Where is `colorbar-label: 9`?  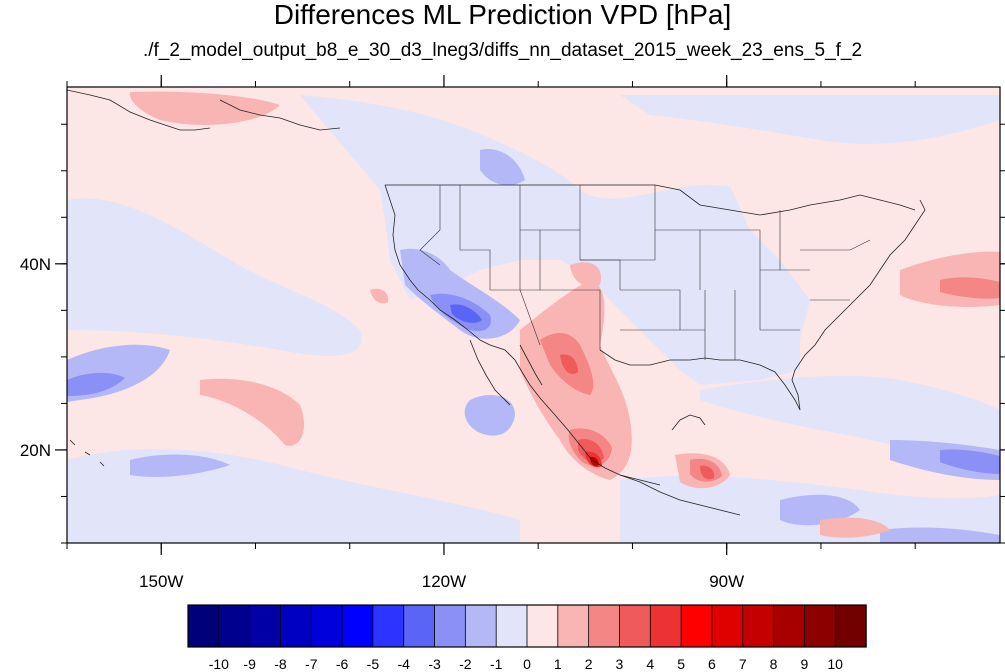
colorbar-label: 9 is located at coordinates (804, 664).